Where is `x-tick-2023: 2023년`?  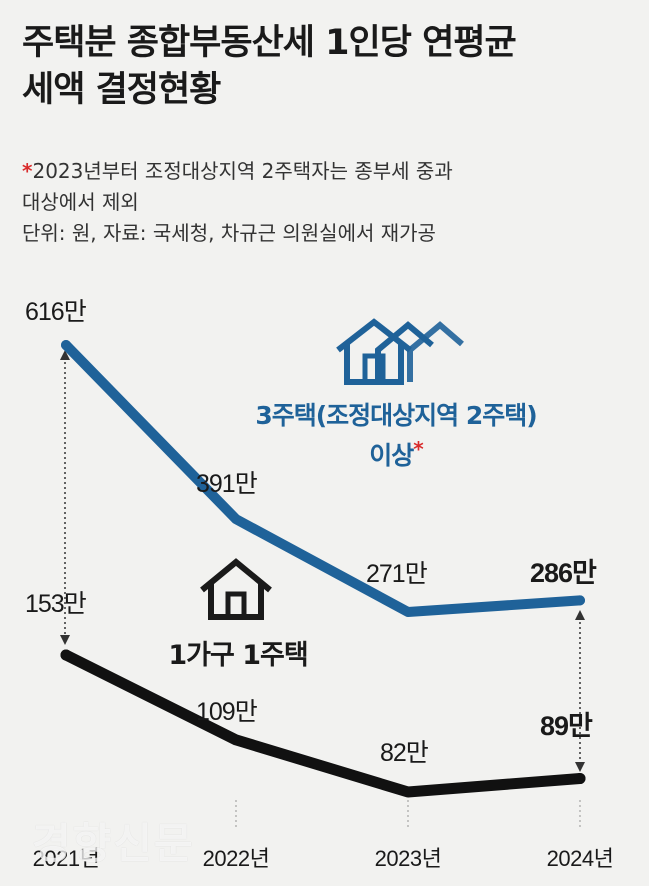
x-tick-2023: 2023년 is located at coordinates (408, 858).